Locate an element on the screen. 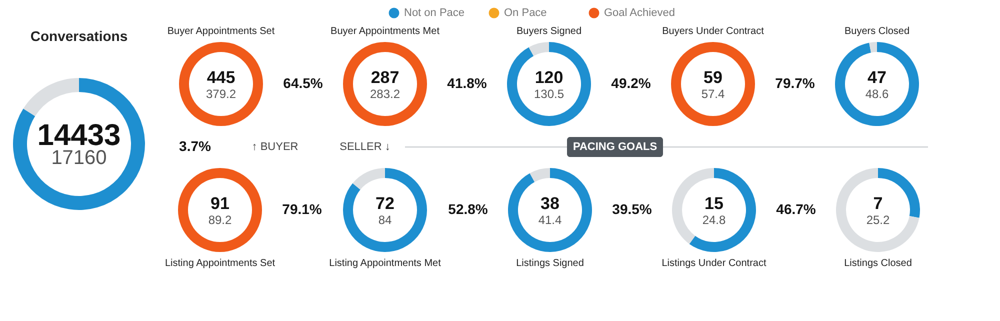  text: 130.5 is located at coordinates (549, 94).